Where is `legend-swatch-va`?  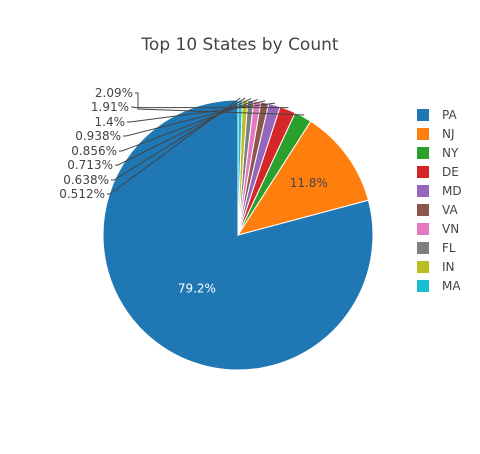 legend-swatch-va is located at coordinates (423, 210).